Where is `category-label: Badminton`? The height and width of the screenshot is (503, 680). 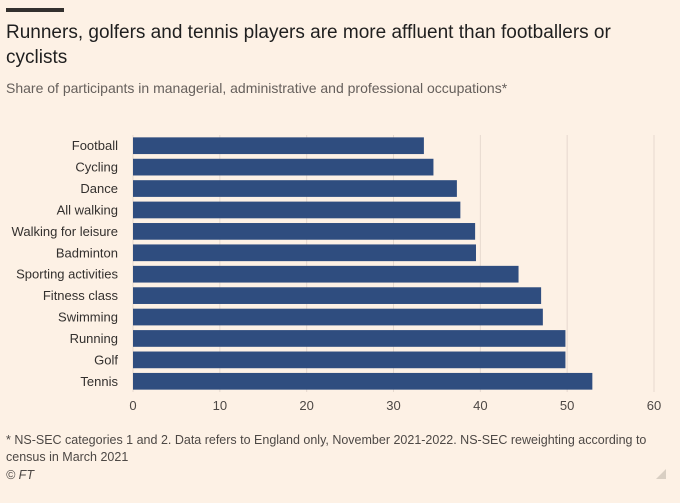 category-label: Badminton is located at coordinates (87, 252).